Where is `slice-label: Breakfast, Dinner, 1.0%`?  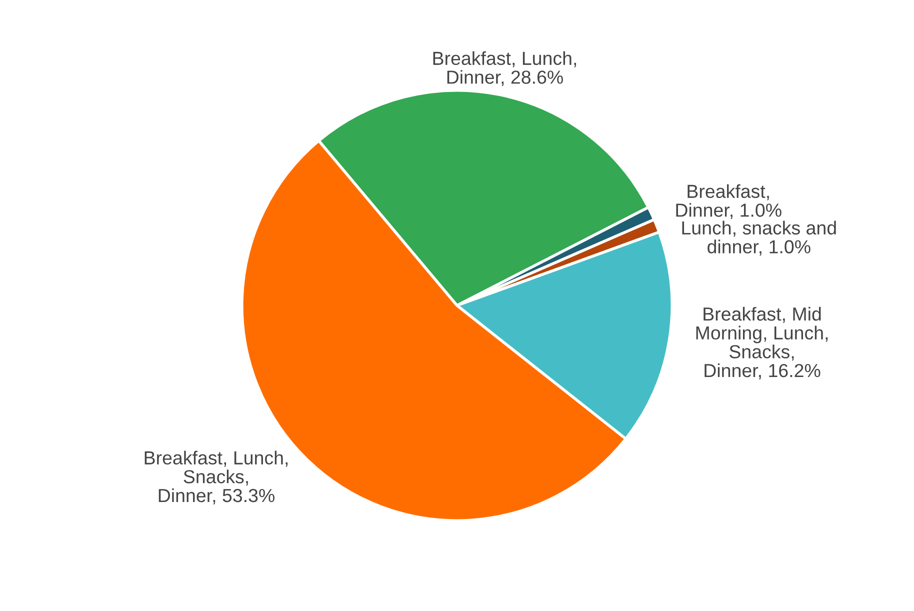 slice-label: Breakfast, Dinner, 1.0% is located at coordinates (729, 202).